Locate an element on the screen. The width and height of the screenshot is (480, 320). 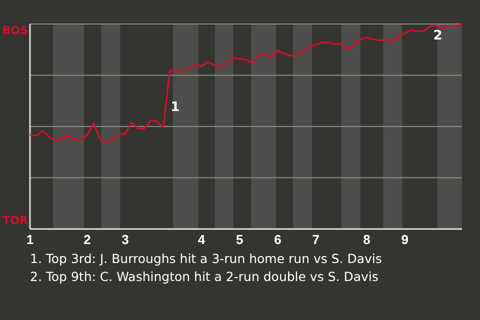
x-tick-label: 6 is located at coordinates (278, 240).